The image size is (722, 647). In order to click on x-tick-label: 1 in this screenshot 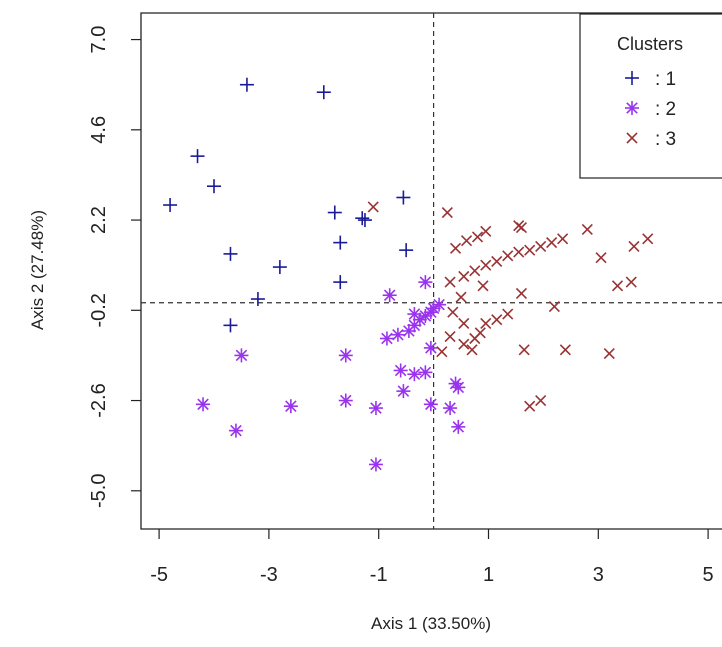, I will do `click(488, 575)`.